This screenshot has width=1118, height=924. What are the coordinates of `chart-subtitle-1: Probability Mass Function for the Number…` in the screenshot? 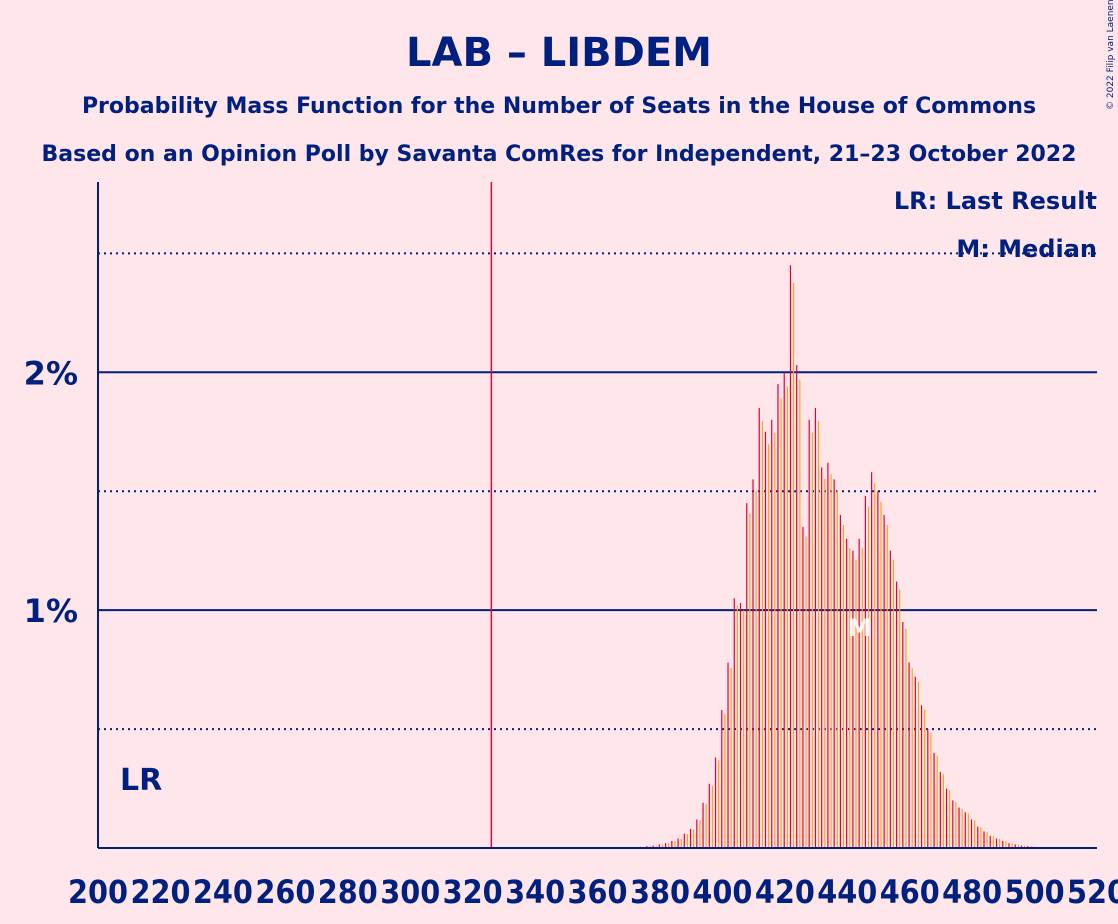 It's located at (559, 106).